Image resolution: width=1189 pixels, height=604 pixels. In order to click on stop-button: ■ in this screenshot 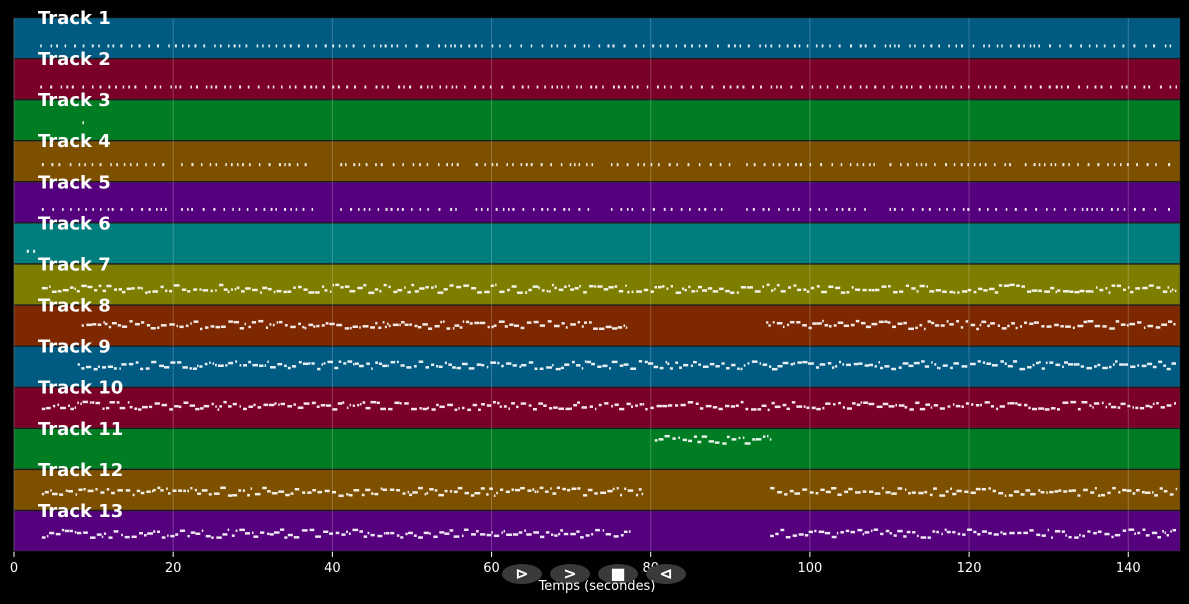, I will do `click(618, 574)`.